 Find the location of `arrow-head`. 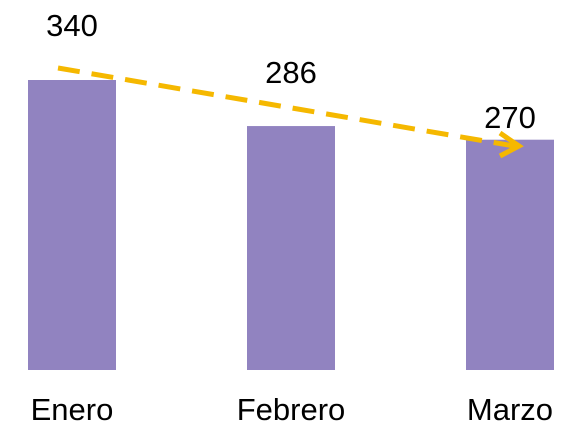

arrow-head is located at coordinates (511, 144).